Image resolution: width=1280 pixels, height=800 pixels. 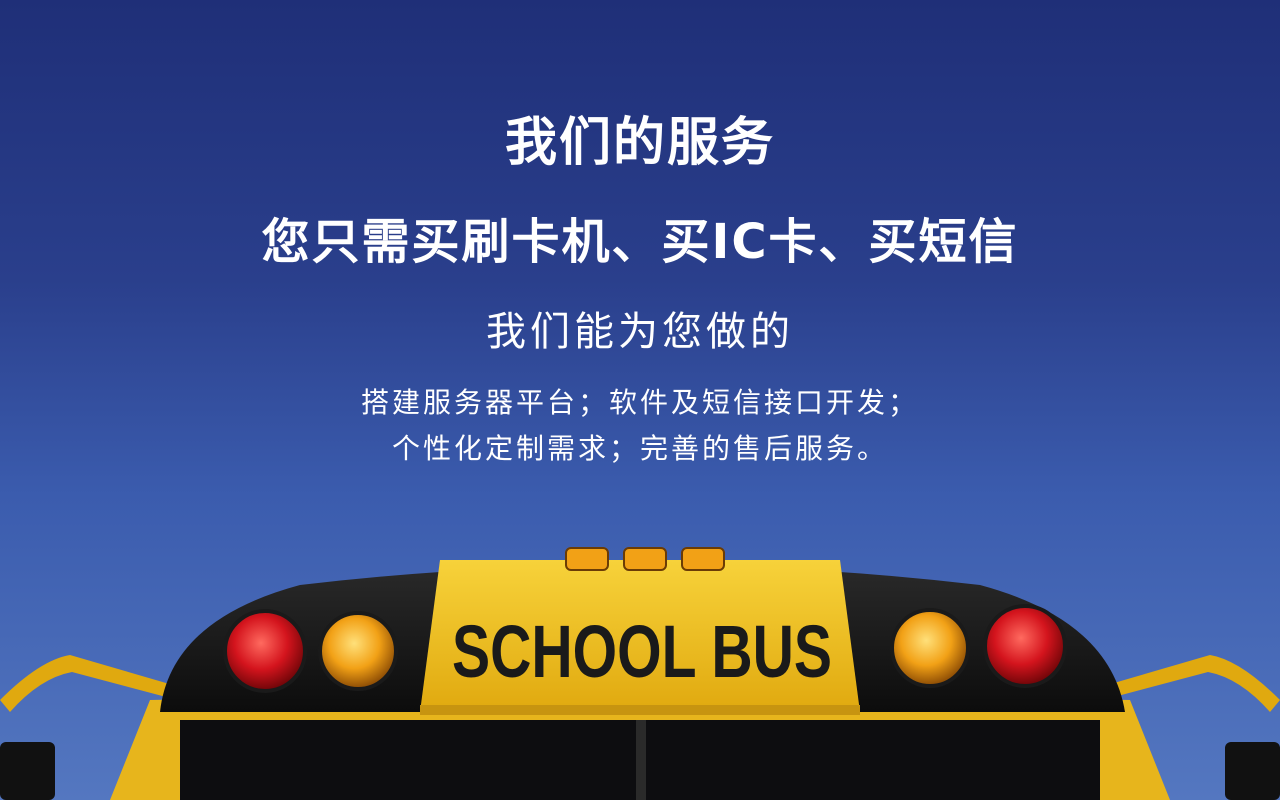 What do you see at coordinates (640, 242) in the screenshot?
I see `subtitle: 您只需买刷卡机、买IC卡、买短信` at bounding box center [640, 242].